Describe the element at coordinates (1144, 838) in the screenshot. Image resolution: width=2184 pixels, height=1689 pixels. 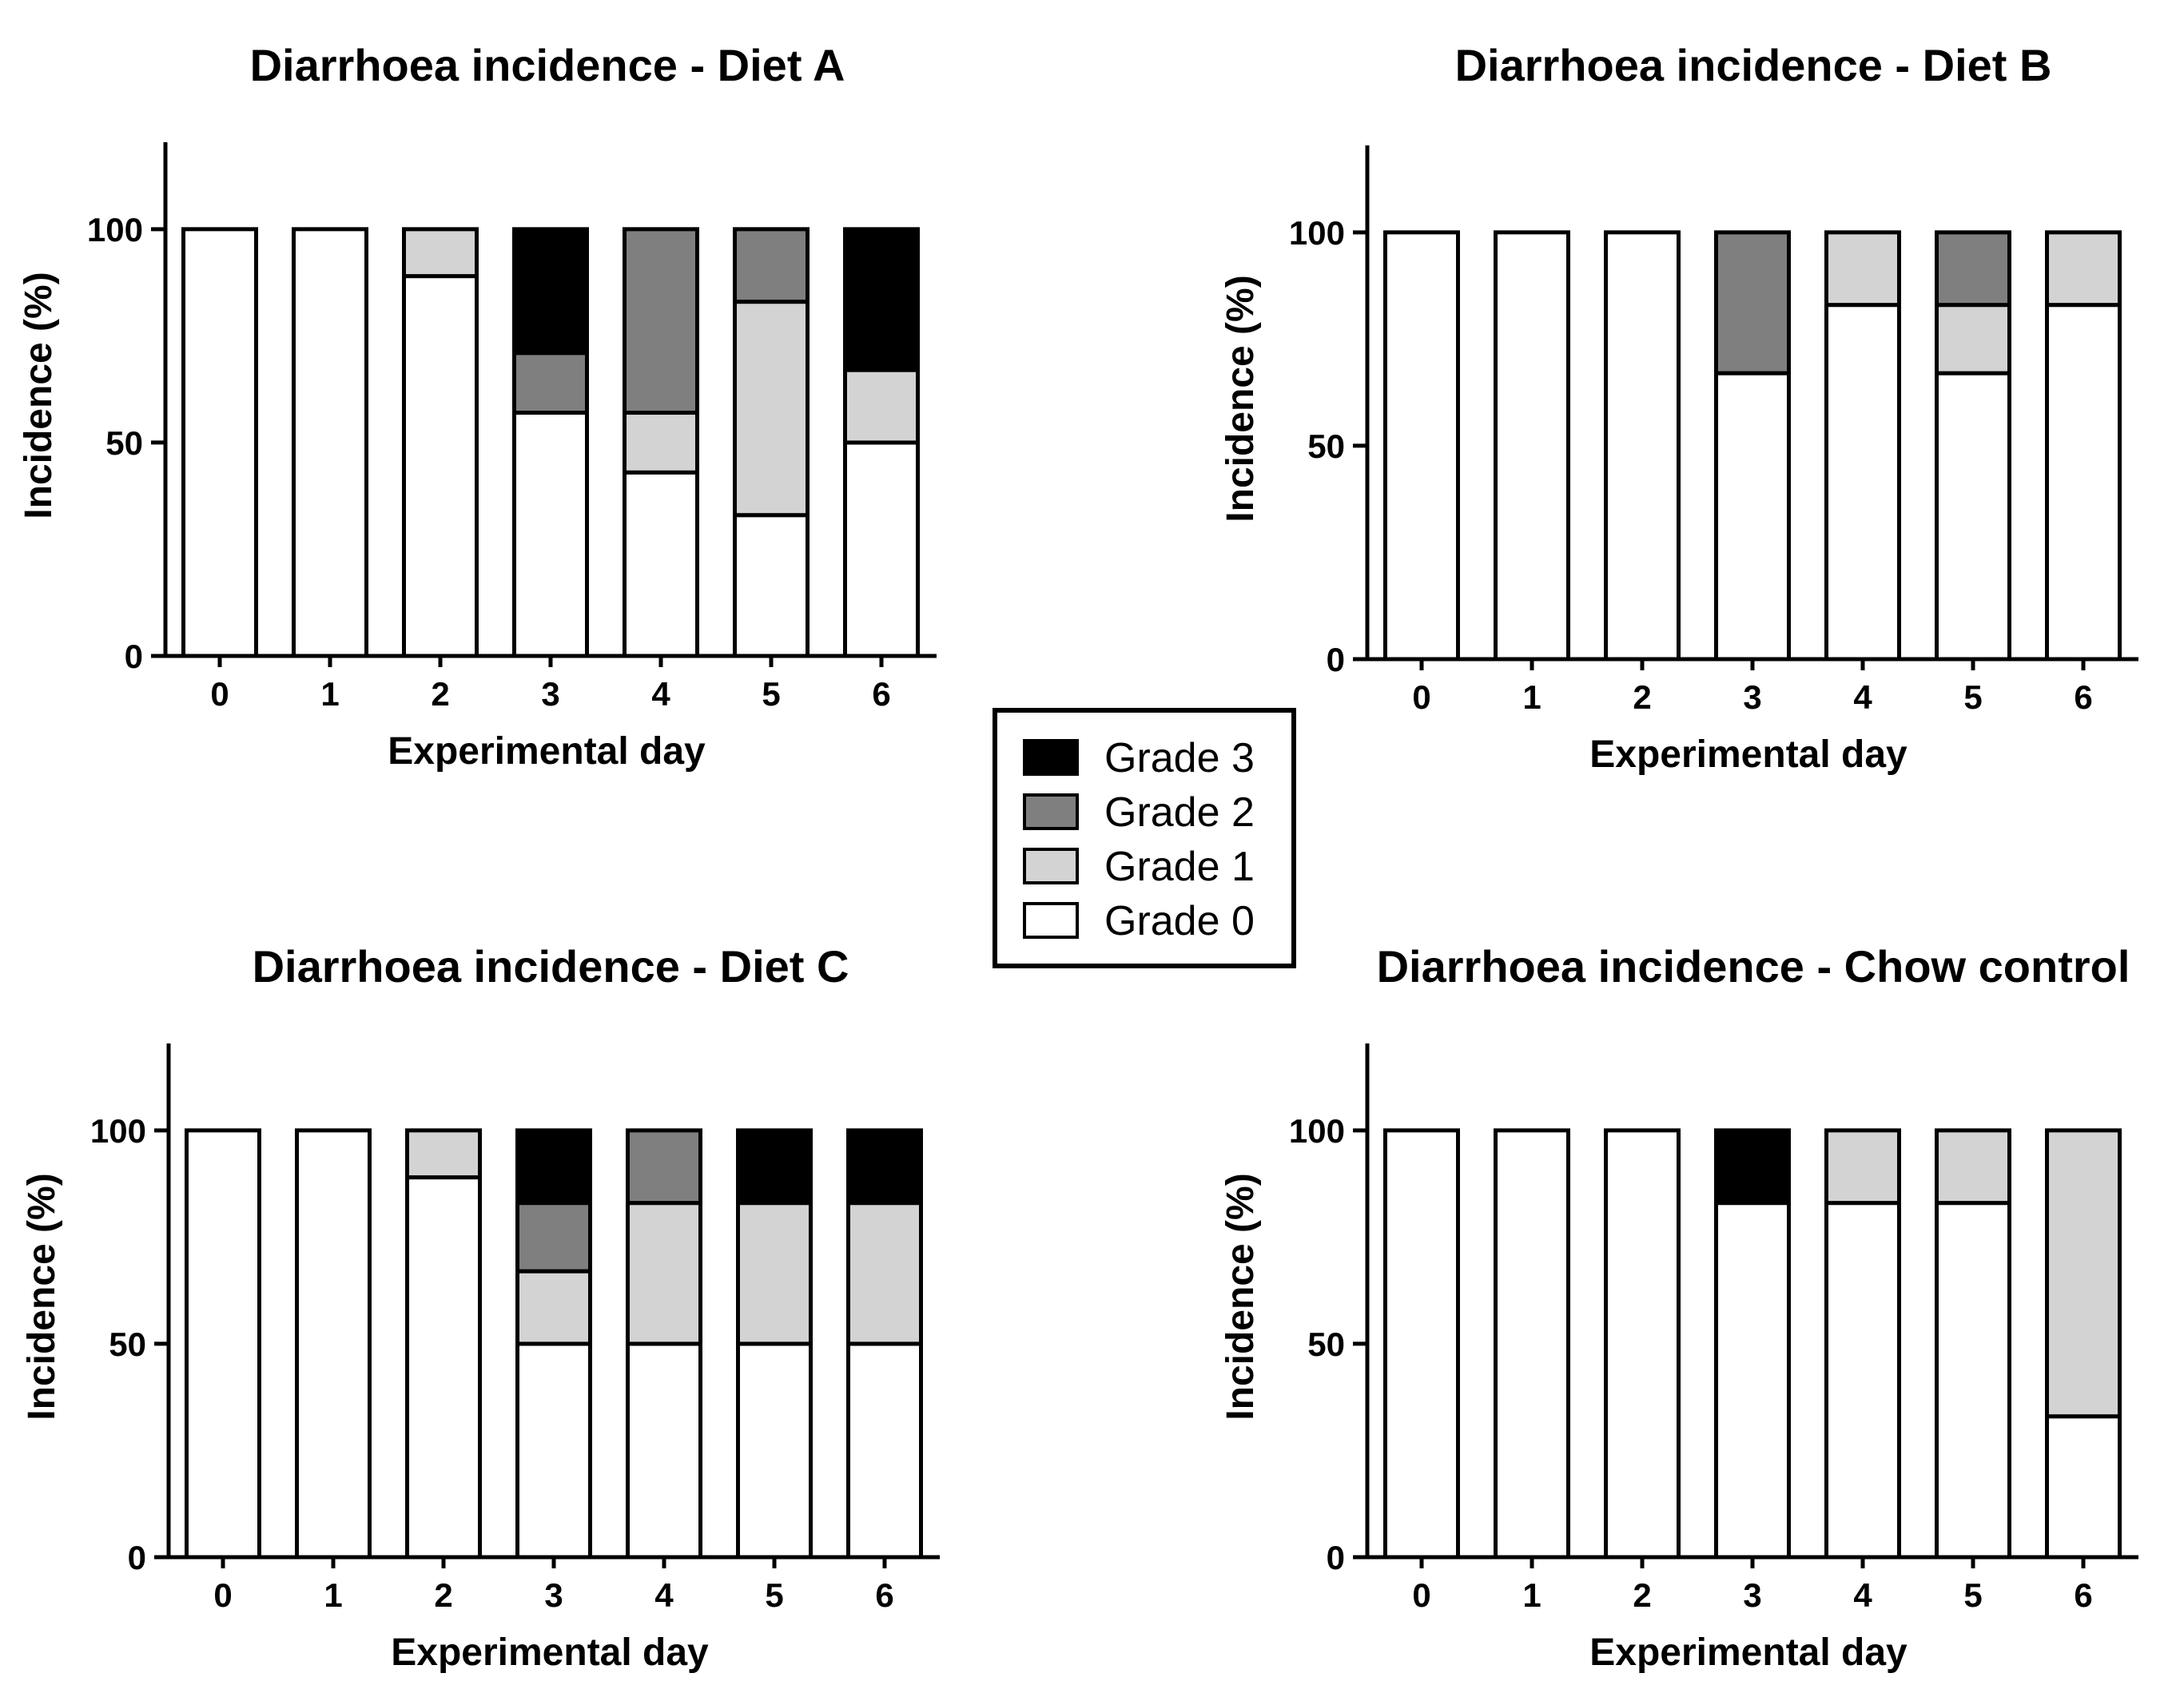
I see `legend: Grade 3 Grade 2 Grade 1 Grade 0` at that location.